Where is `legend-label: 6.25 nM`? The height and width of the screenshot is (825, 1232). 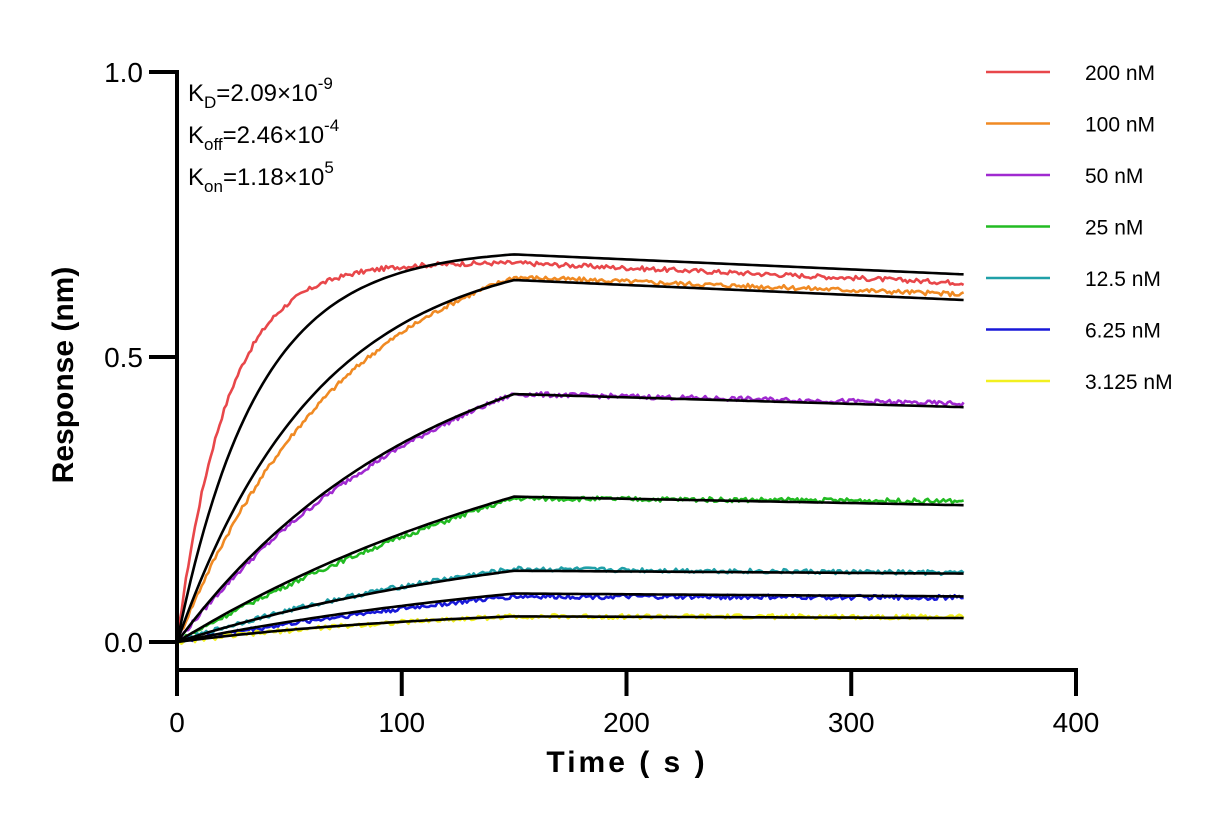 legend-label: 6.25 nM is located at coordinates (1123, 331).